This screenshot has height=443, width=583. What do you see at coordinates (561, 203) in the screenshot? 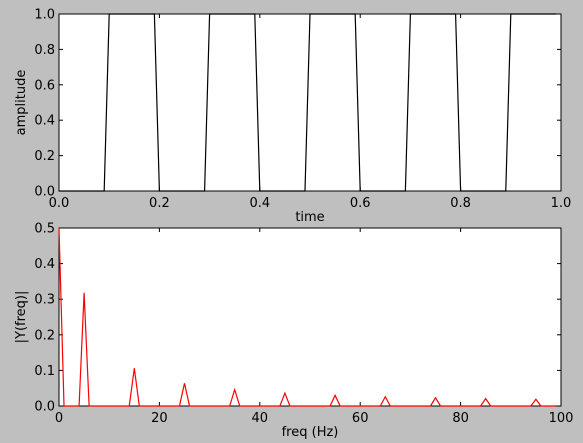
I see `x-tick-label: 1.0` at bounding box center [561, 203].